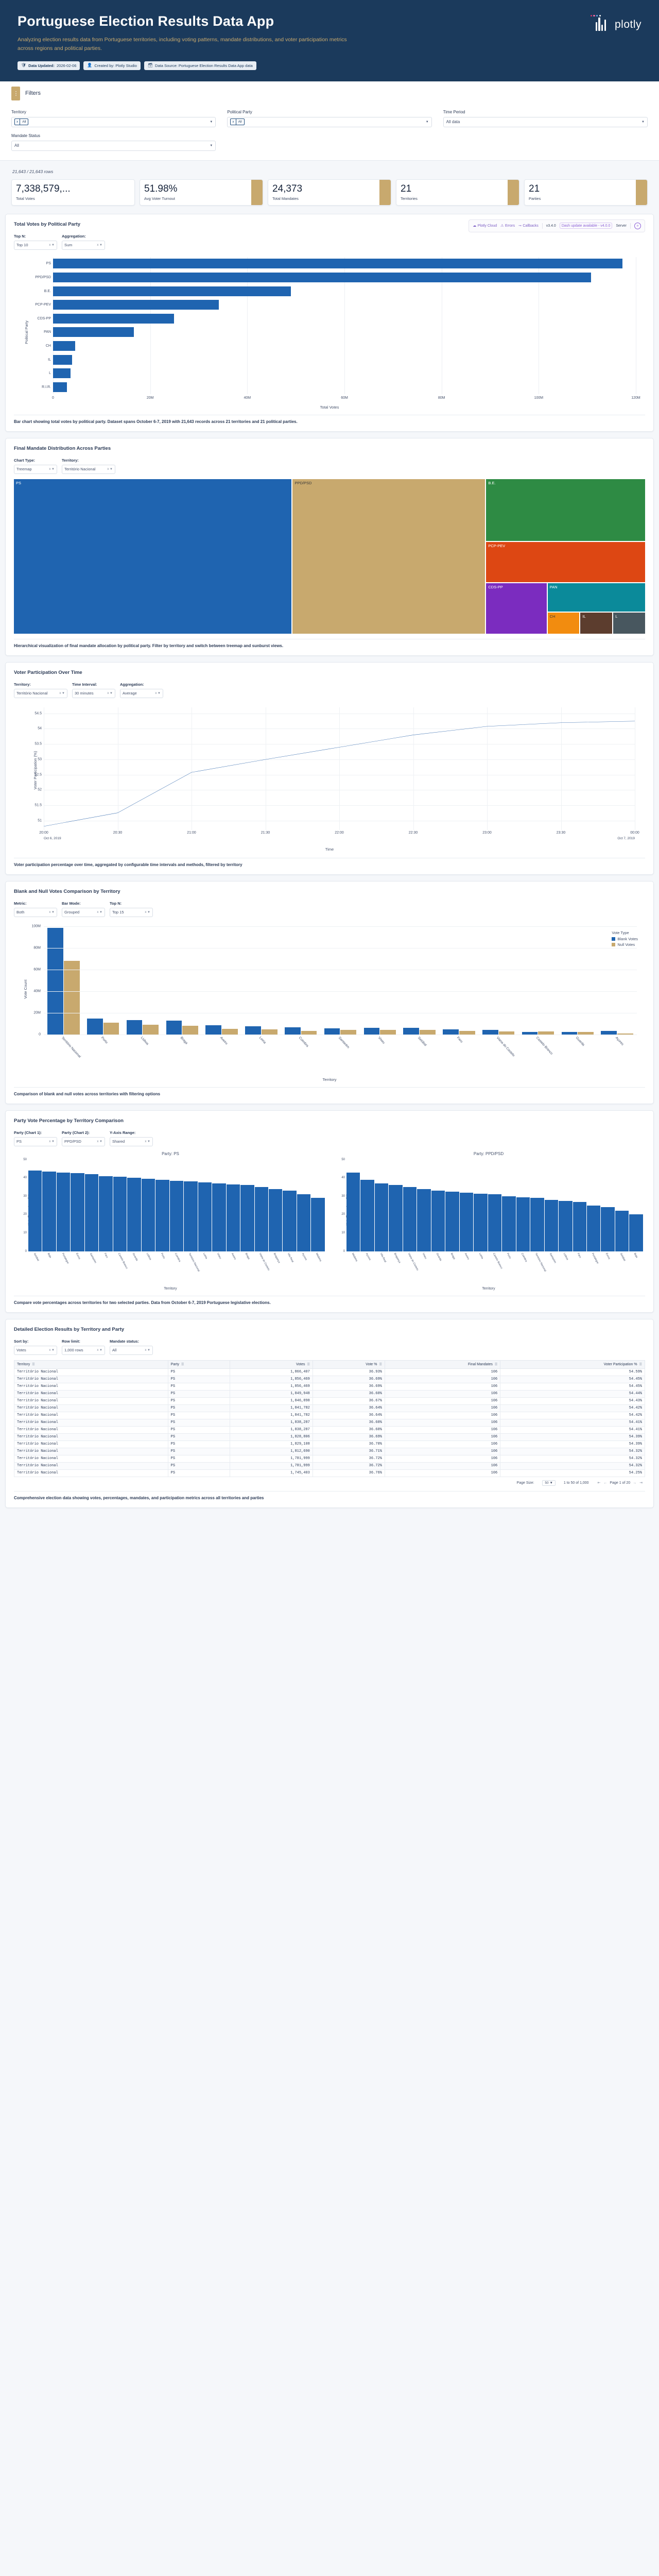  I want to click on control-chart-type-select: Treemap x ▼, so click(36, 469).